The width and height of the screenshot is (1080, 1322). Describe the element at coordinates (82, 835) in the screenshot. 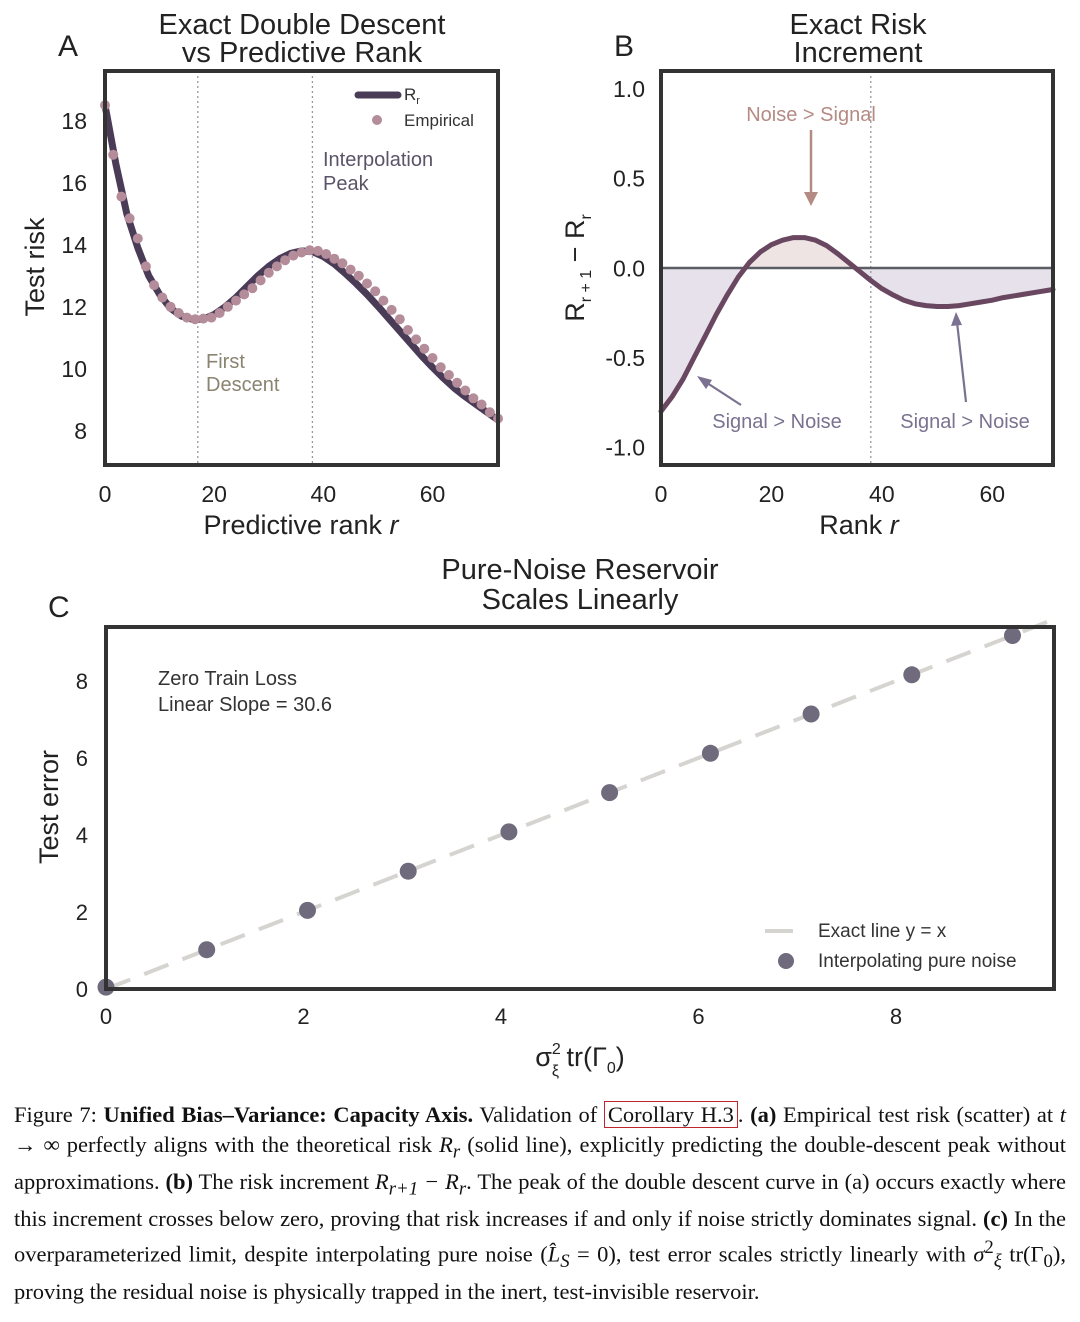

I see `panel-c-ytick-label: 4` at that location.